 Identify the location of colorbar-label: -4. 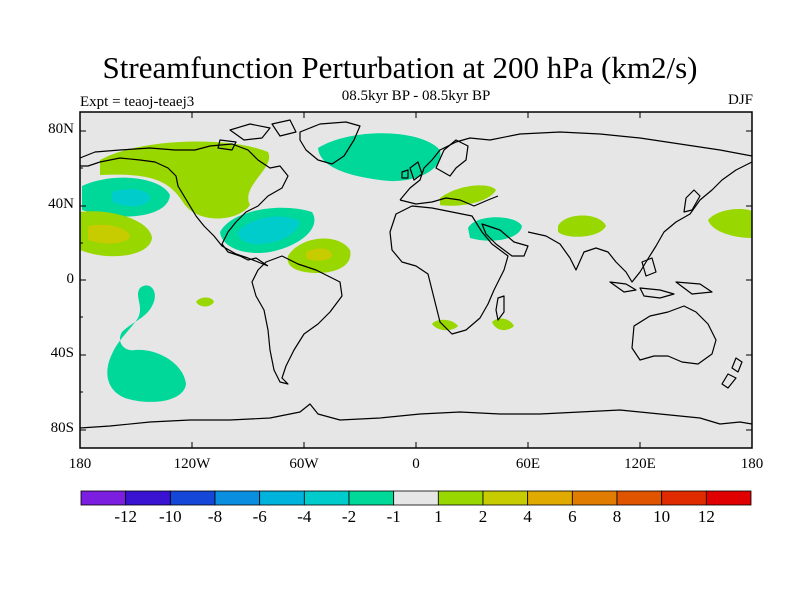
(304, 516).